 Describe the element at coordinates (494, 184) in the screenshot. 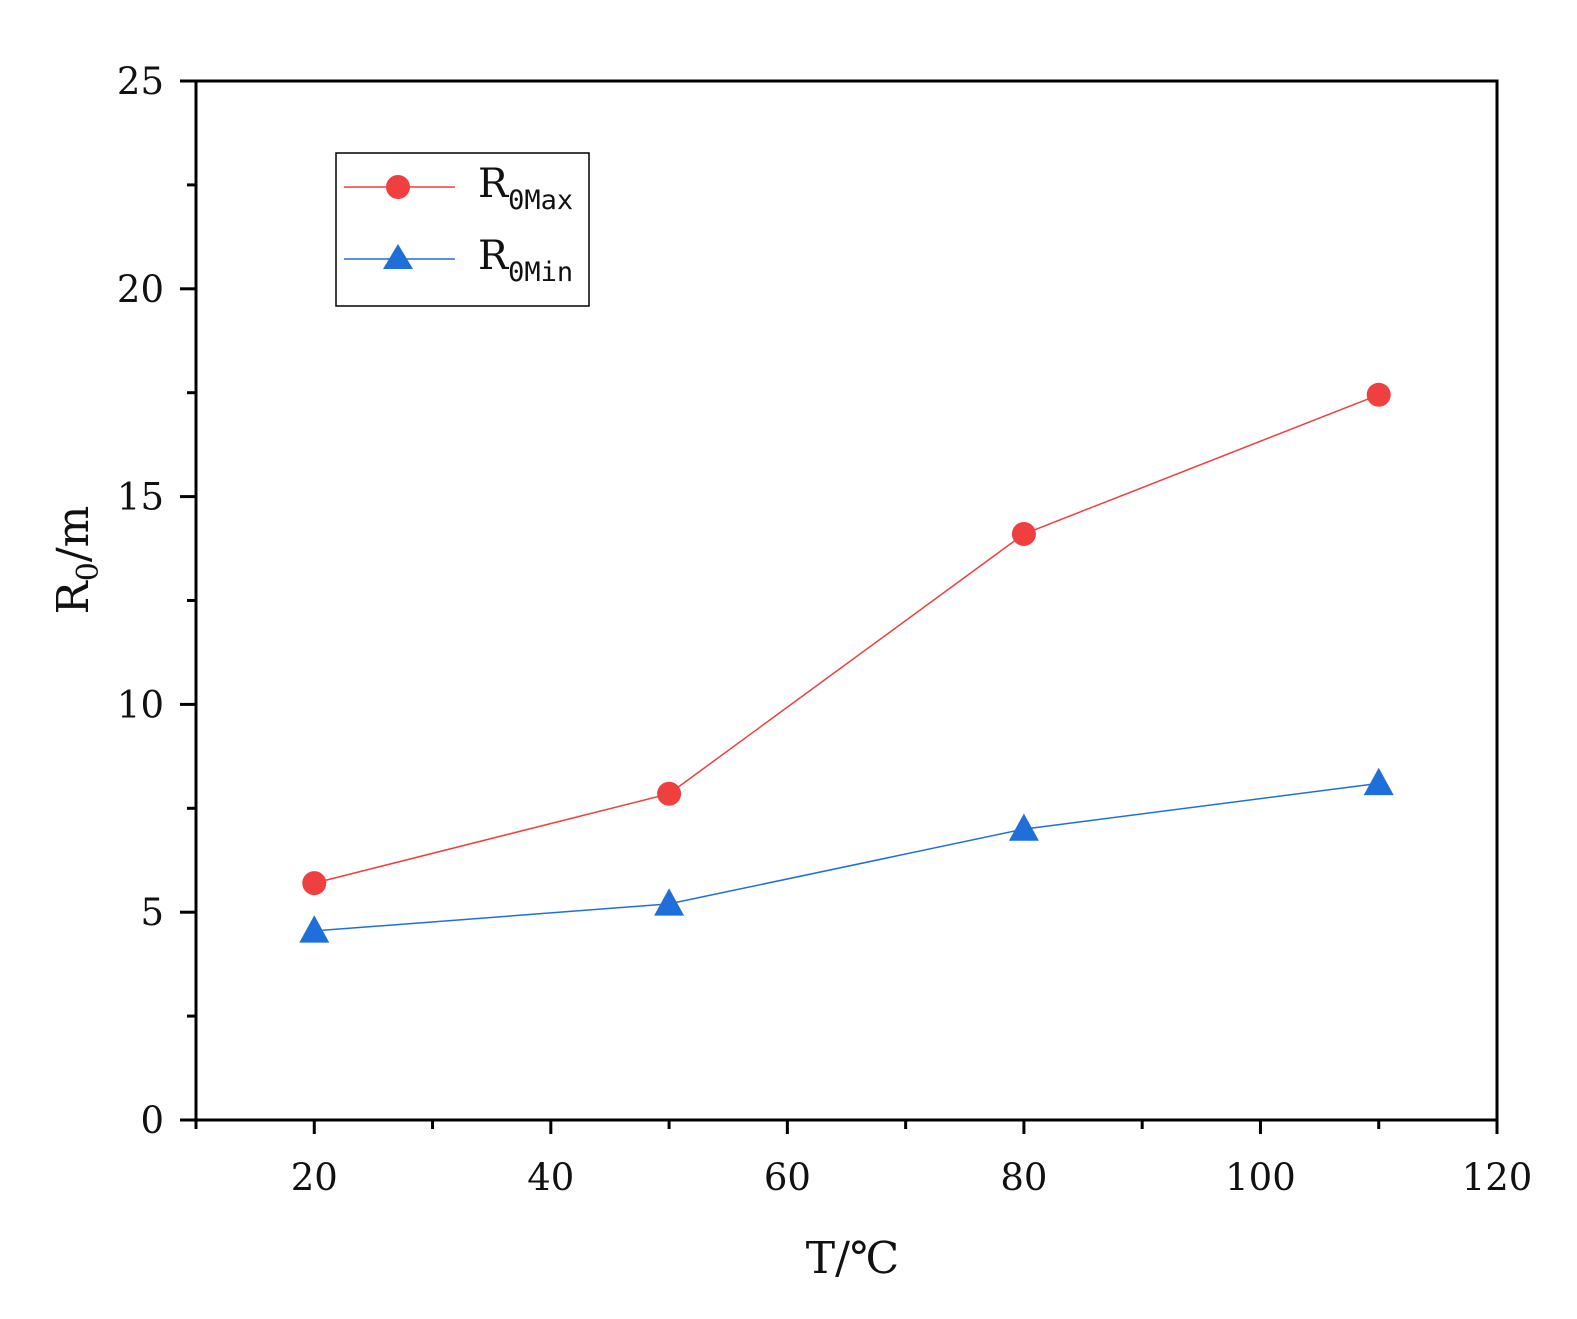

I see `legend-label-r0max-main: R` at that location.